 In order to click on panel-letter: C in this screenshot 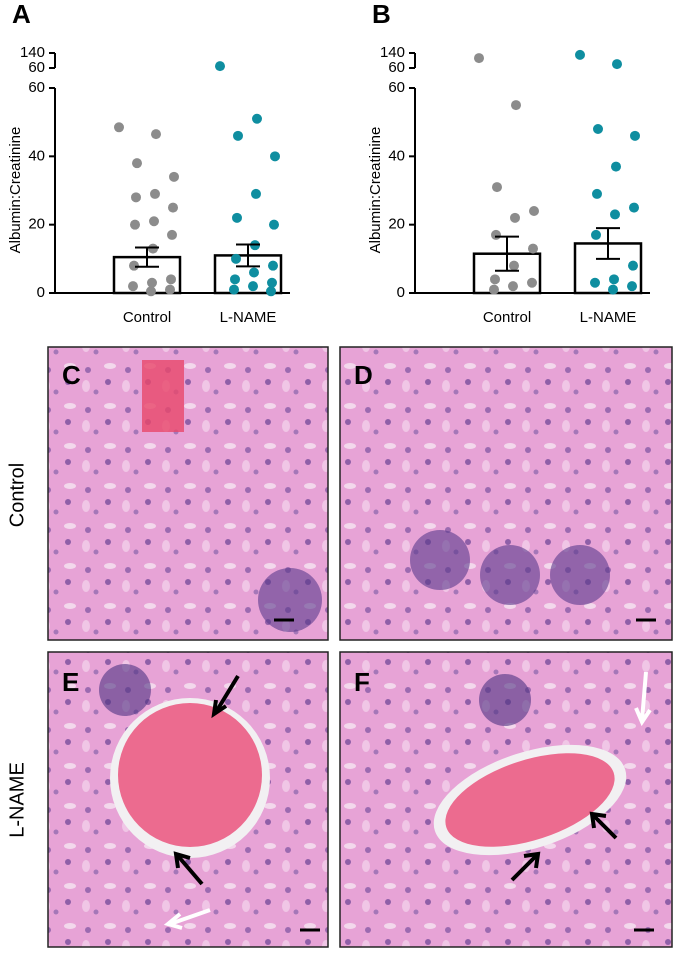, I will do `click(71, 375)`.